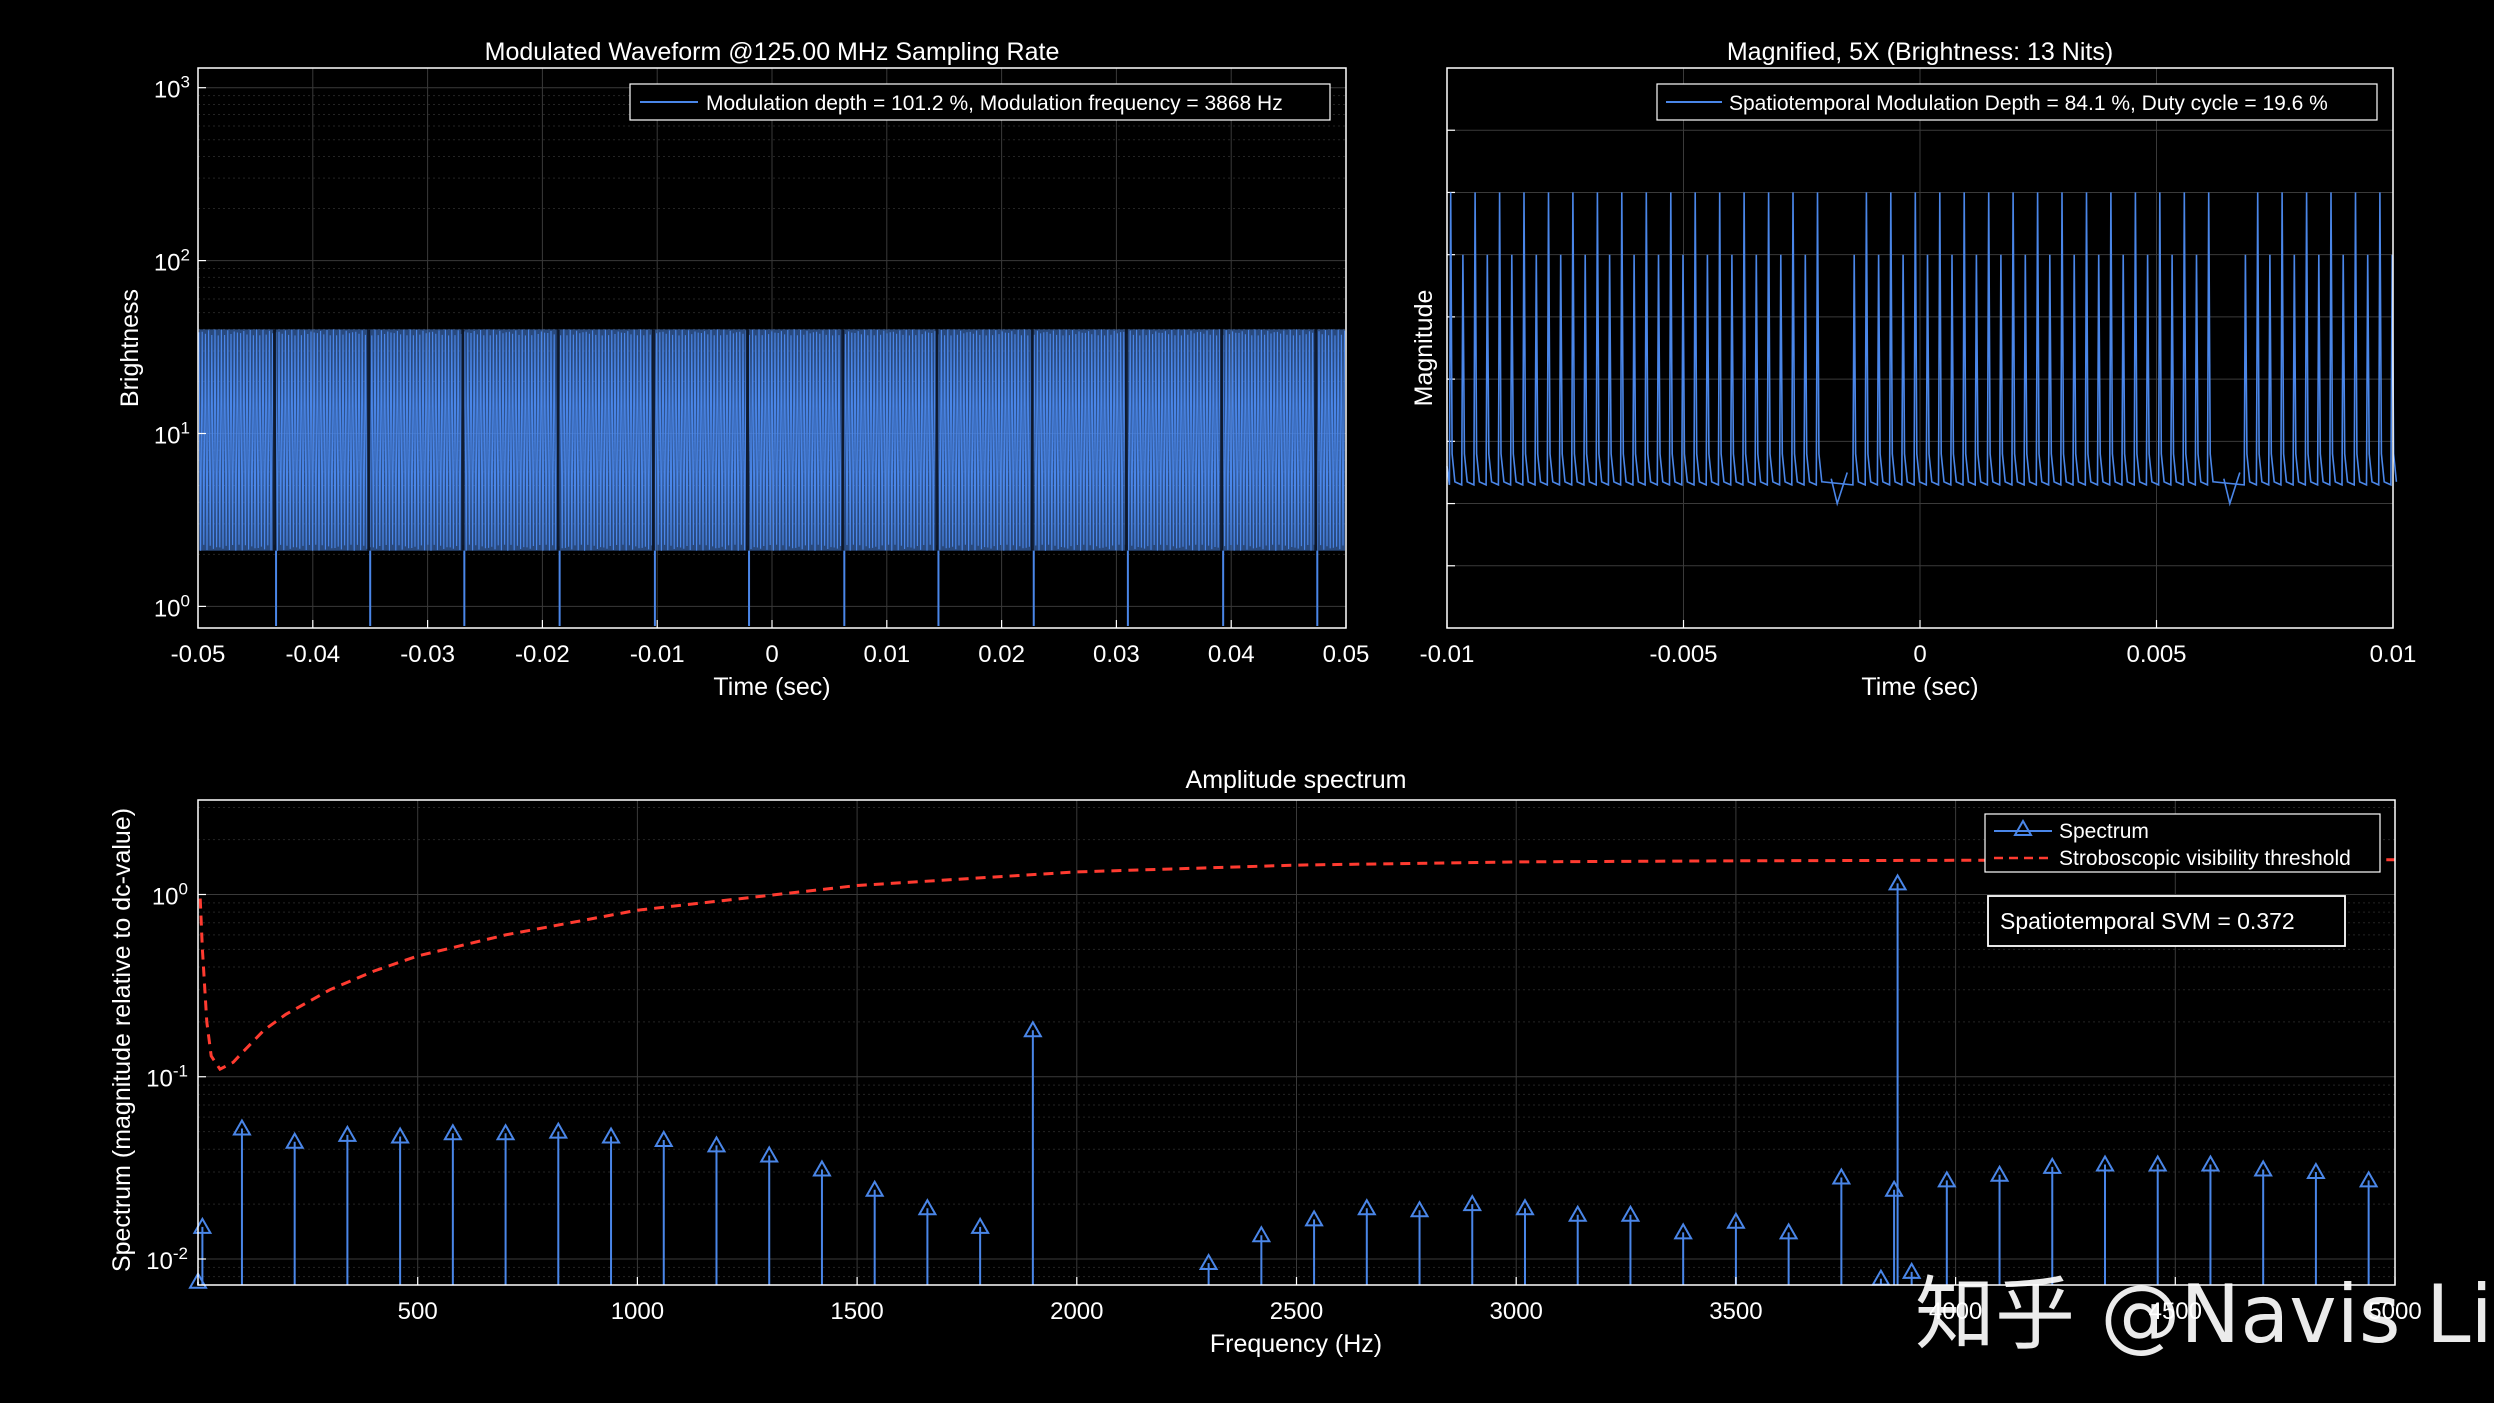 This screenshot has width=2494, height=1403. Describe the element at coordinates (180, 347) in the screenshot. I see `waveform-y-ticks: 10⁰ 10¹ 10² 10³` at that location.